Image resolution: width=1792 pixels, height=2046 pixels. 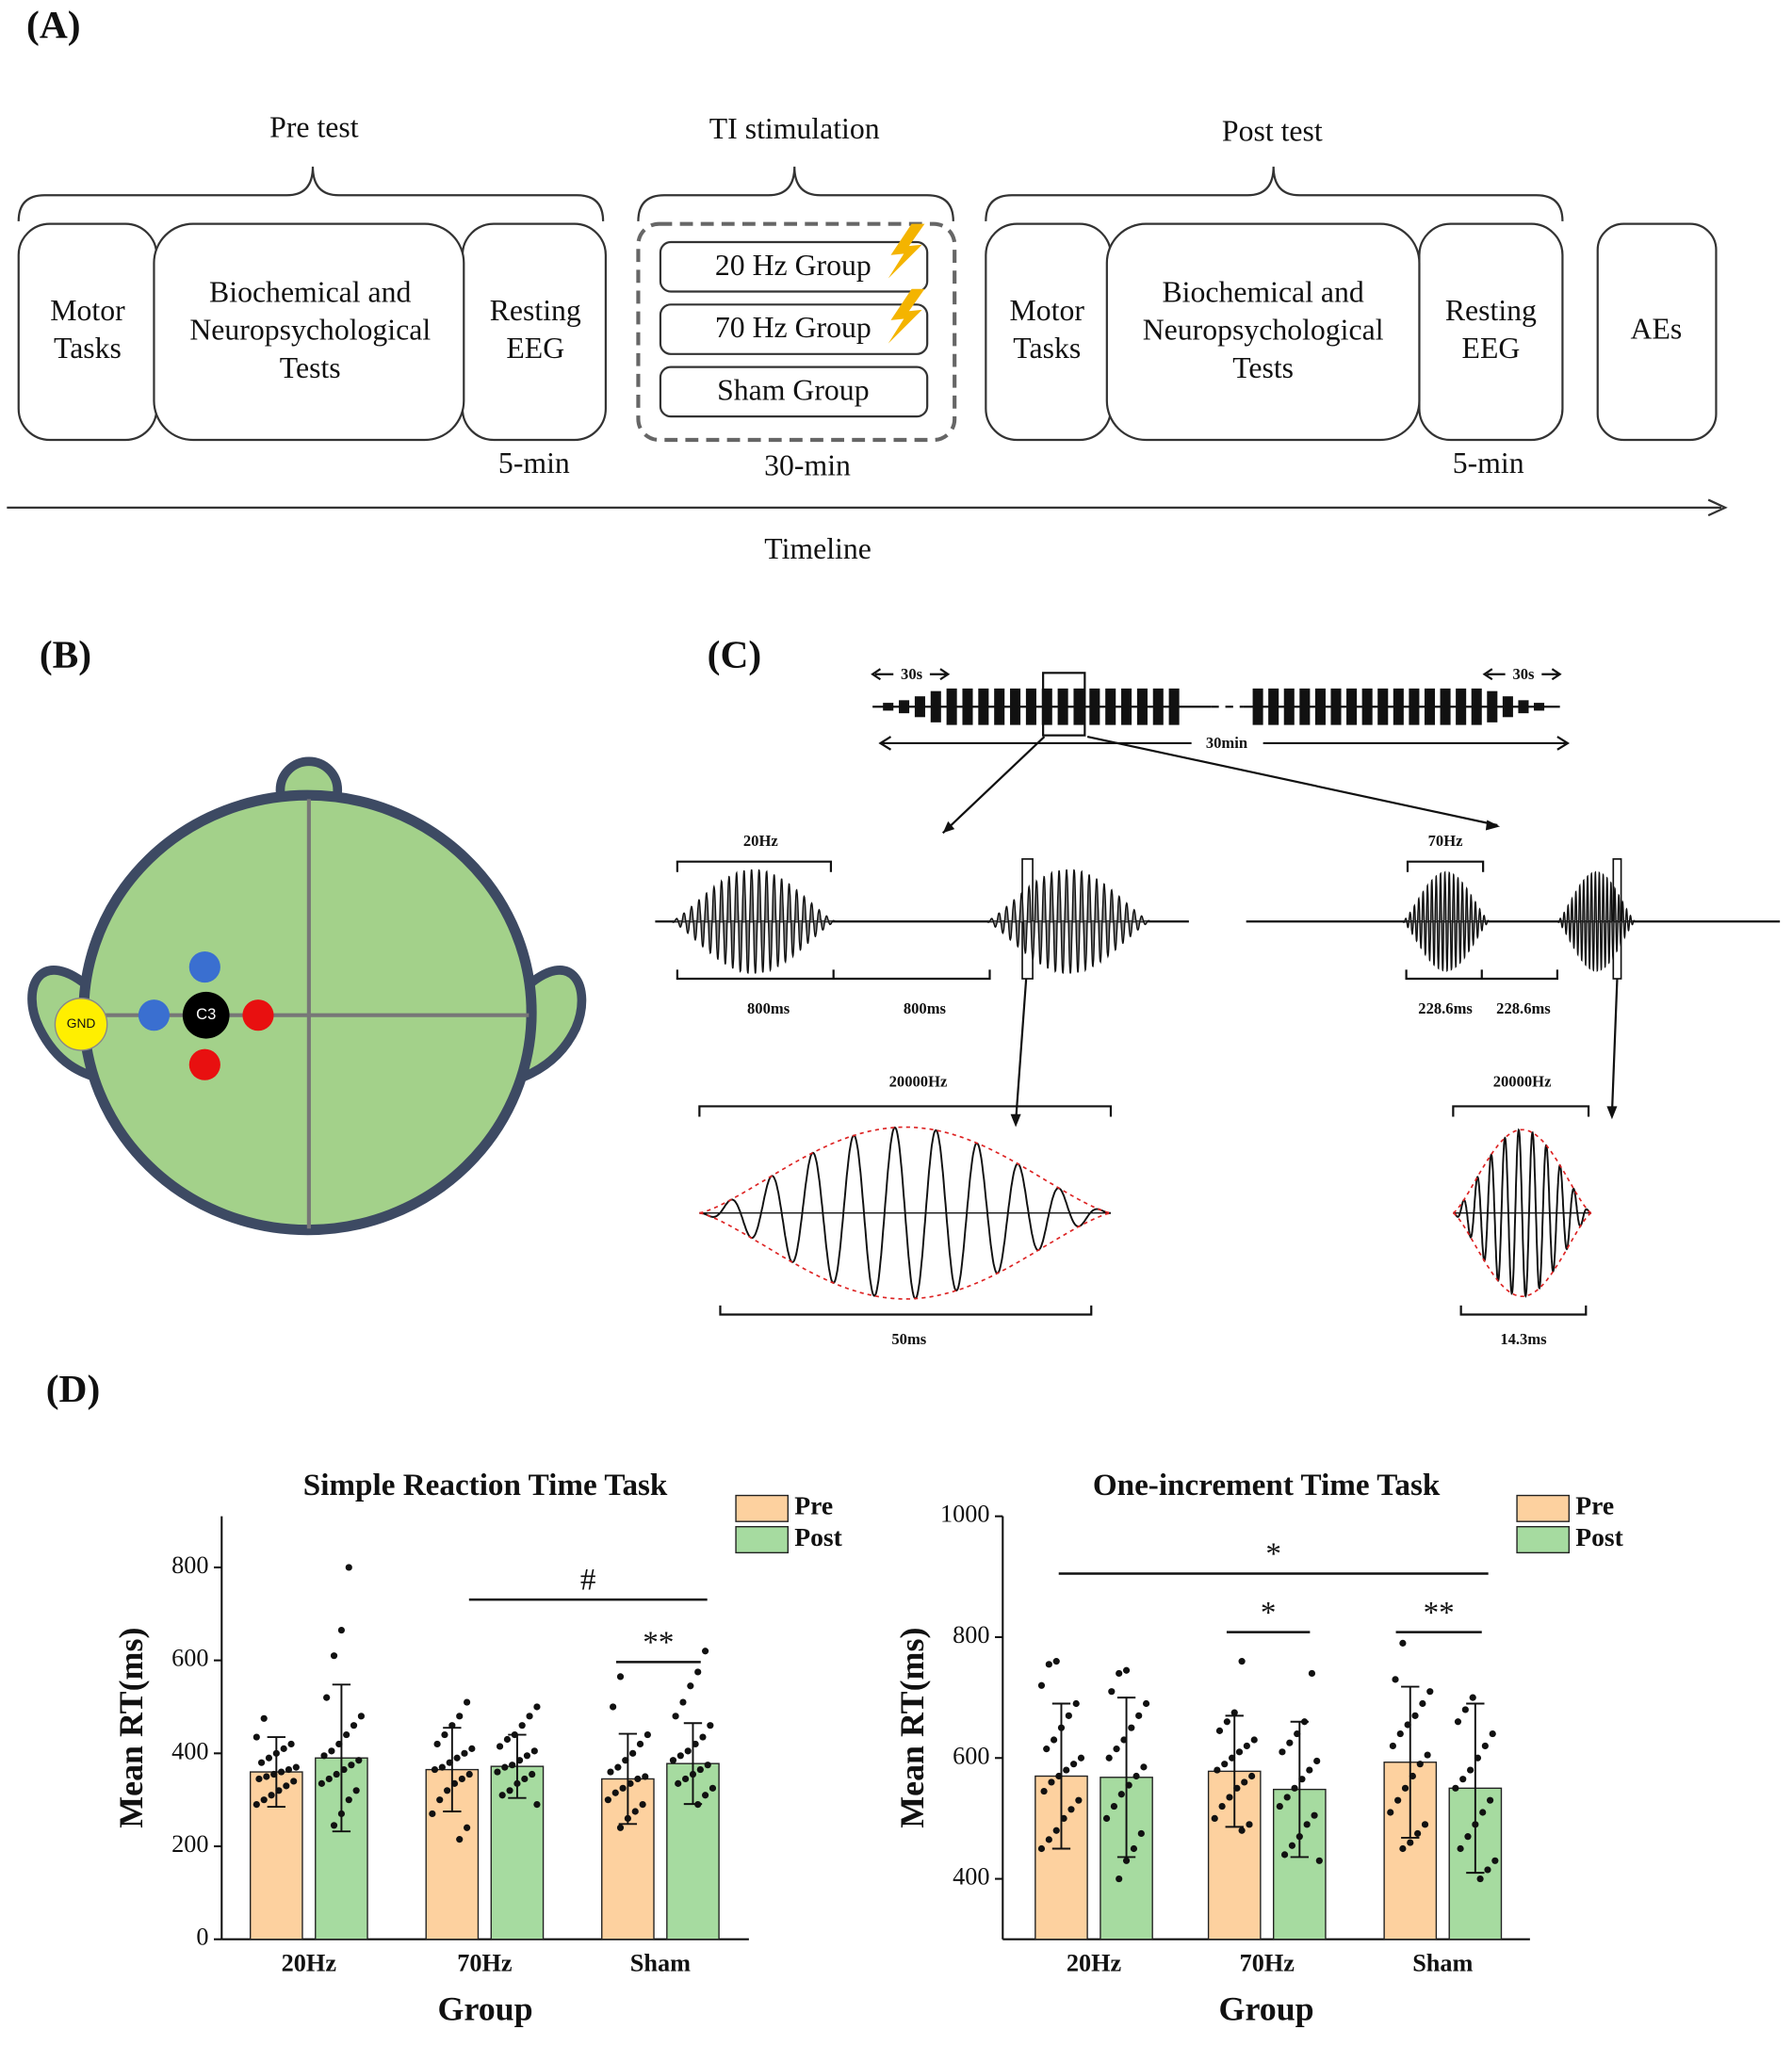 What do you see at coordinates (1543, 1540) in the screenshot?
I see `legend-swatch` at bounding box center [1543, 1540].